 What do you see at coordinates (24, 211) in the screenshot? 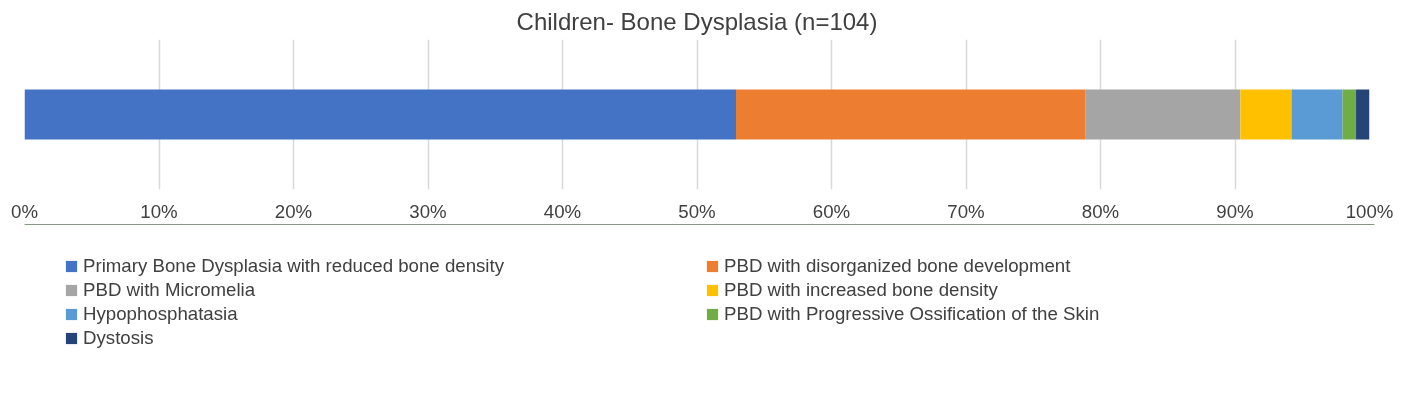
I see `x-tick-label: 0%` at bounding box center [24, 211].